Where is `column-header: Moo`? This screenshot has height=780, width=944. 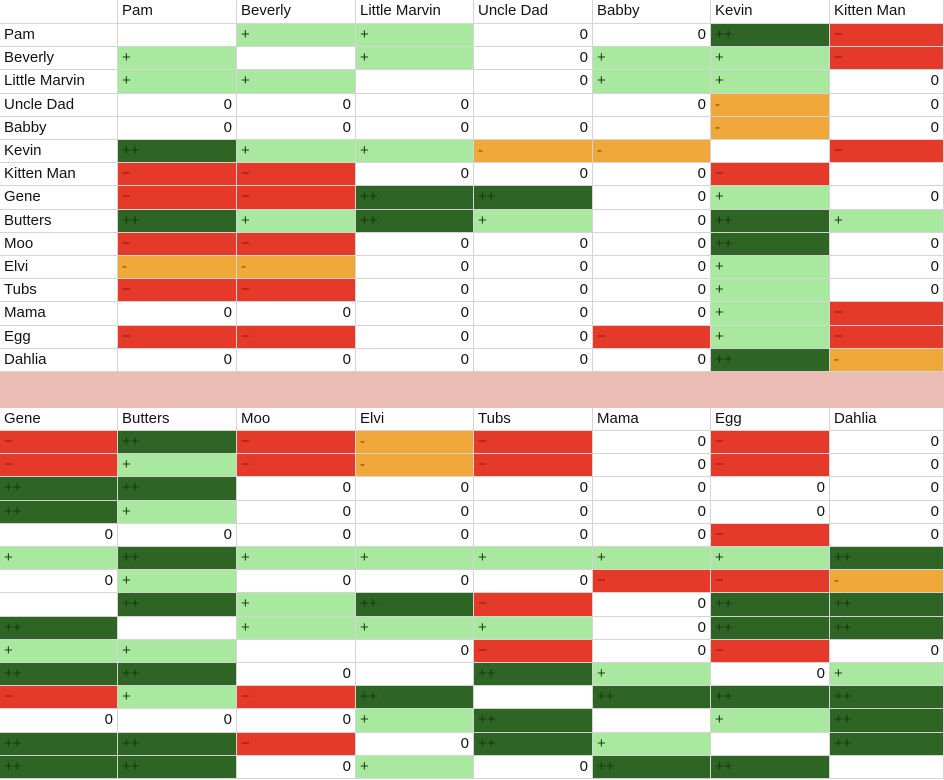 column-header: Moo is located at coordinates (296, 419).